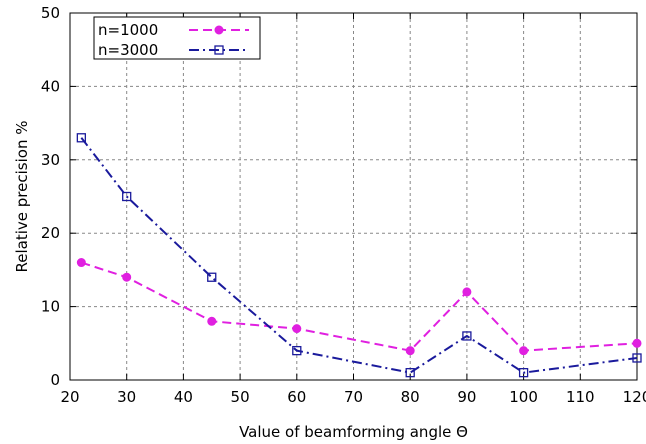 Image resolution: width=646 pixels, height=444 pixels. I want to click on y-tick-label: 10, so click(50, 307).